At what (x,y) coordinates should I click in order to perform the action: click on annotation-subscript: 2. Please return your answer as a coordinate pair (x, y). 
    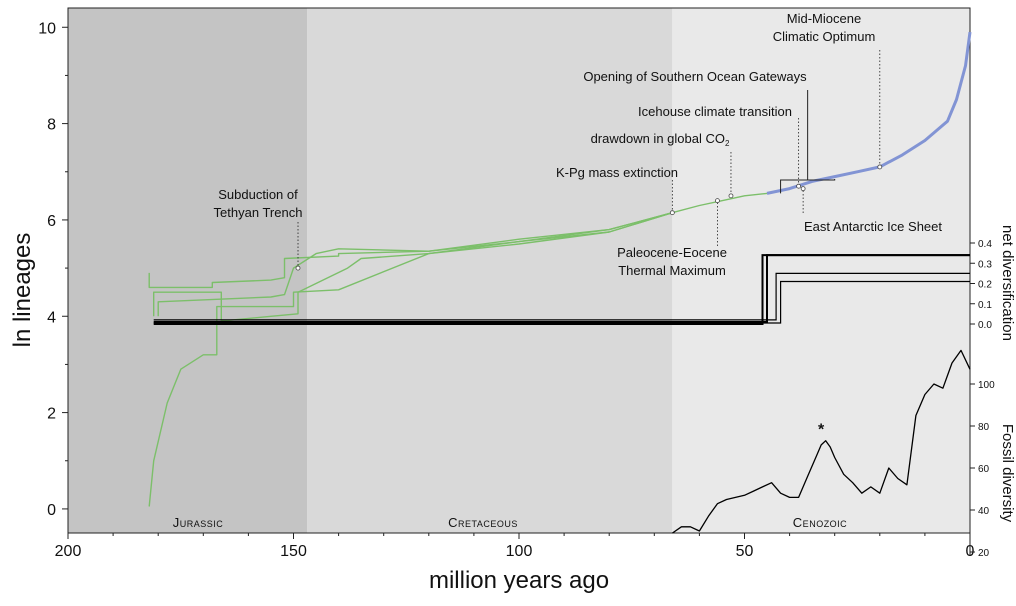
    Looking at the image, I should click on (727, 143).